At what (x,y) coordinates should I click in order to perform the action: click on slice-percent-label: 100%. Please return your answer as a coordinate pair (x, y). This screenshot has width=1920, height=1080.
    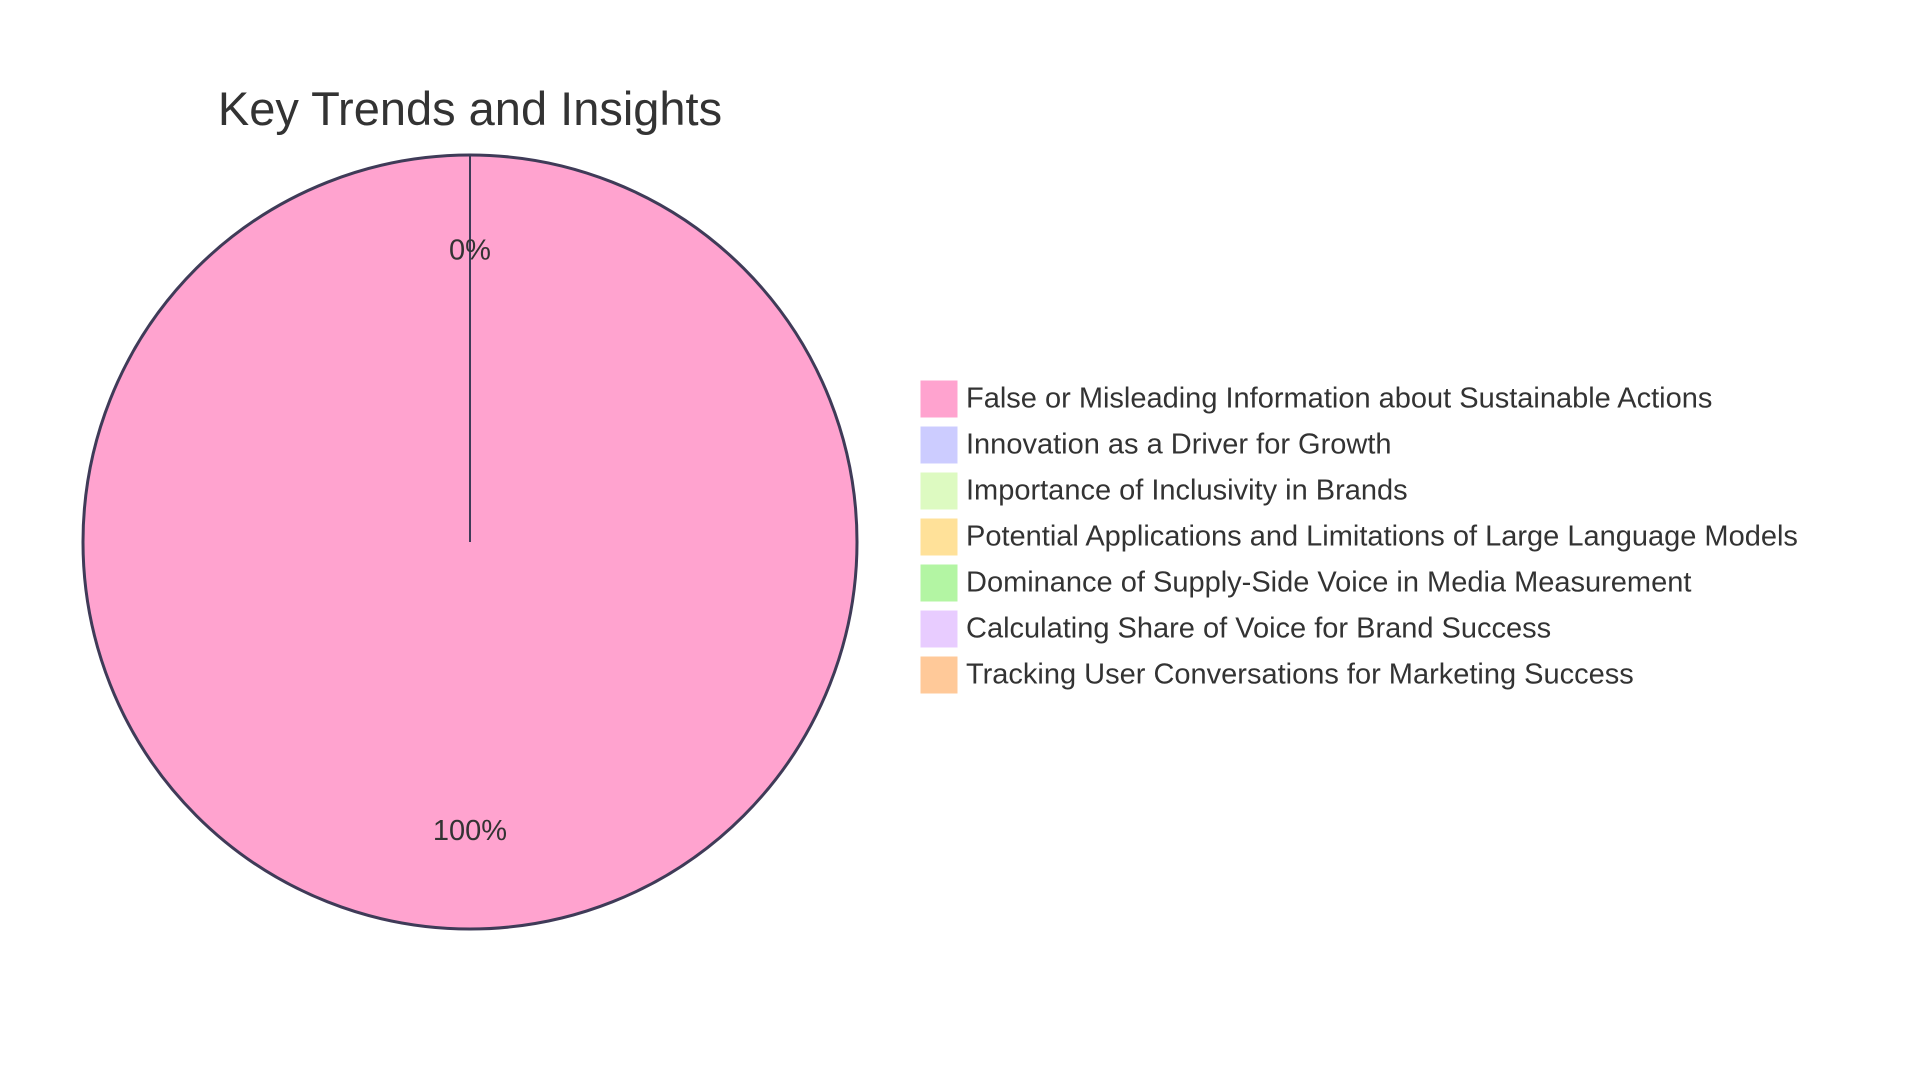
    Looking at the image, I should click on (470, 831).